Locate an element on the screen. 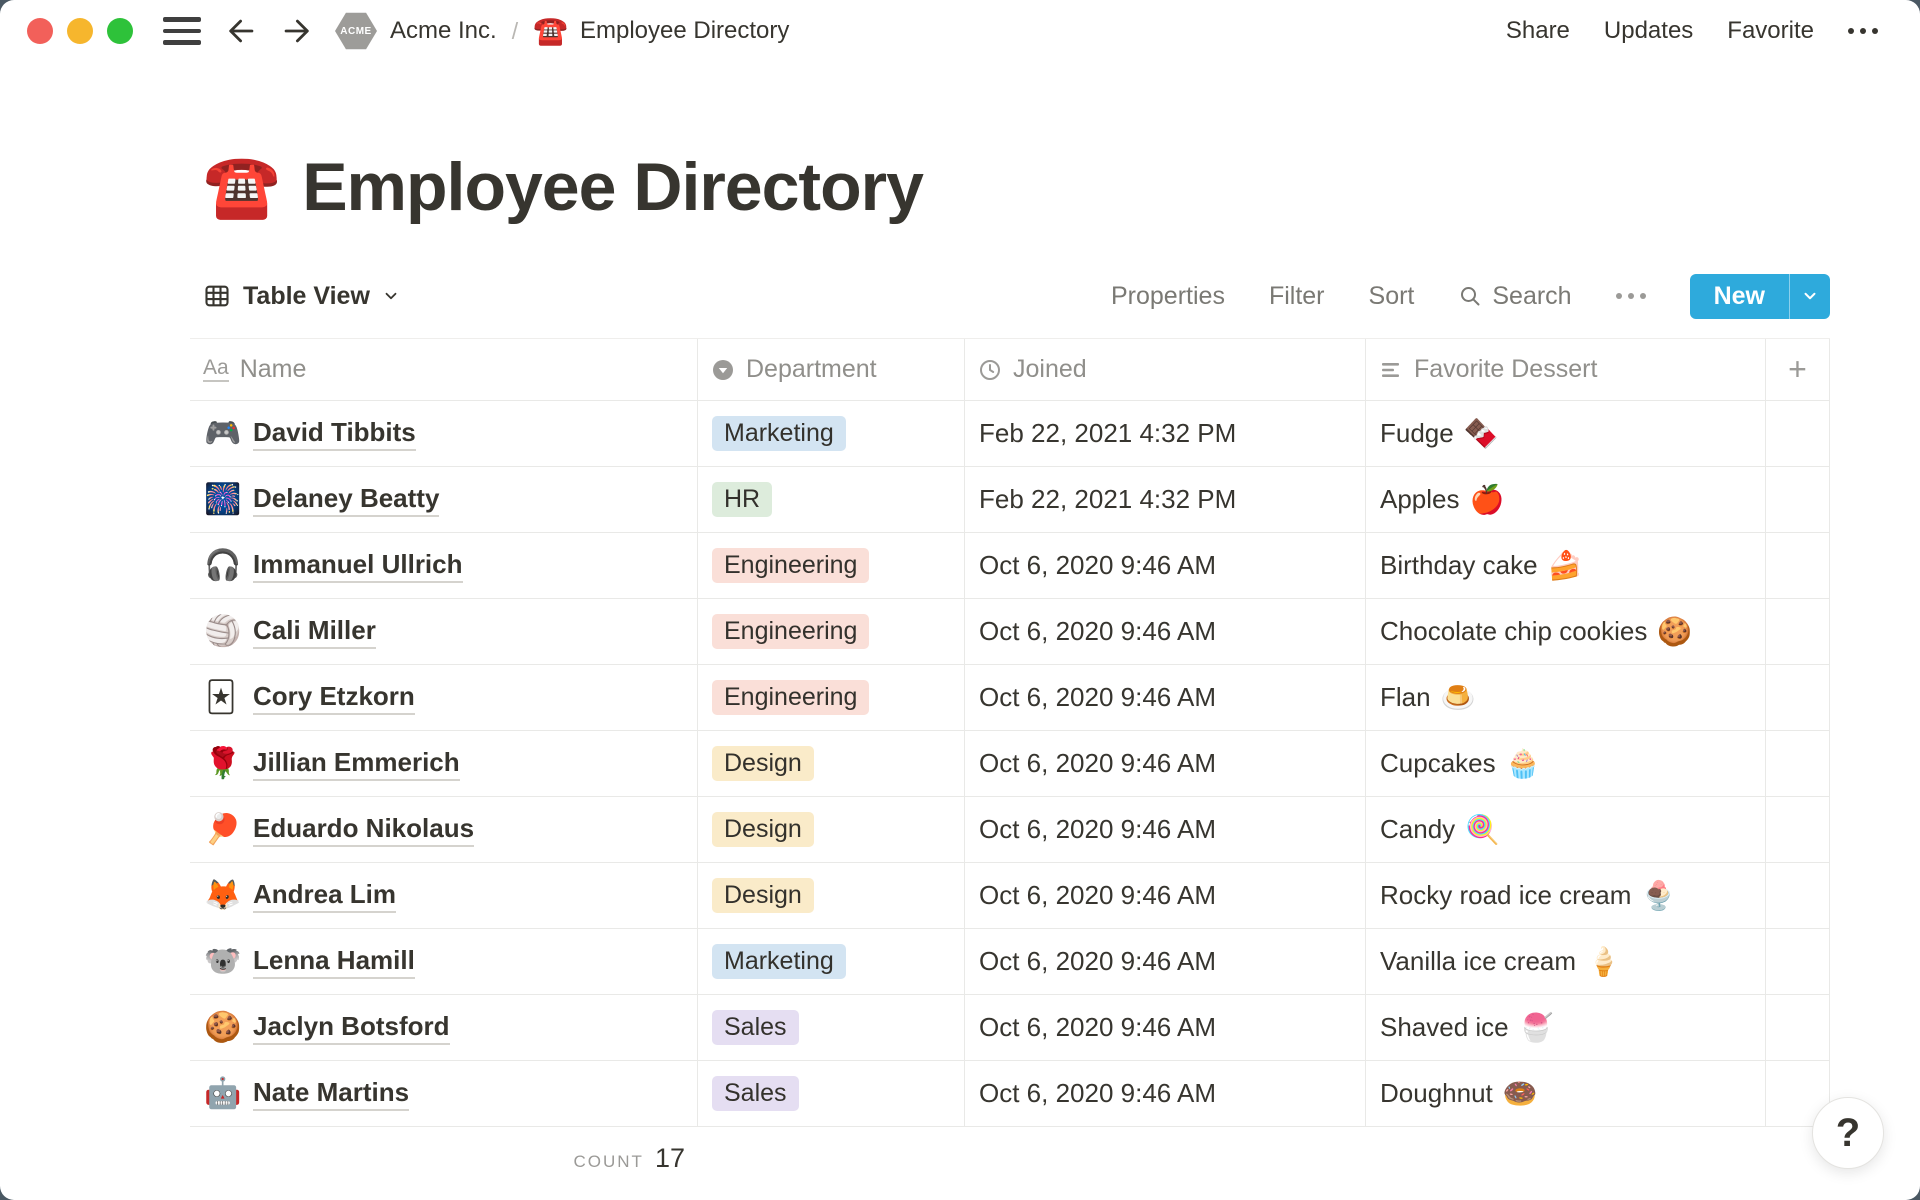  page-link: David Tibbits is located at coordinates (334, 434).